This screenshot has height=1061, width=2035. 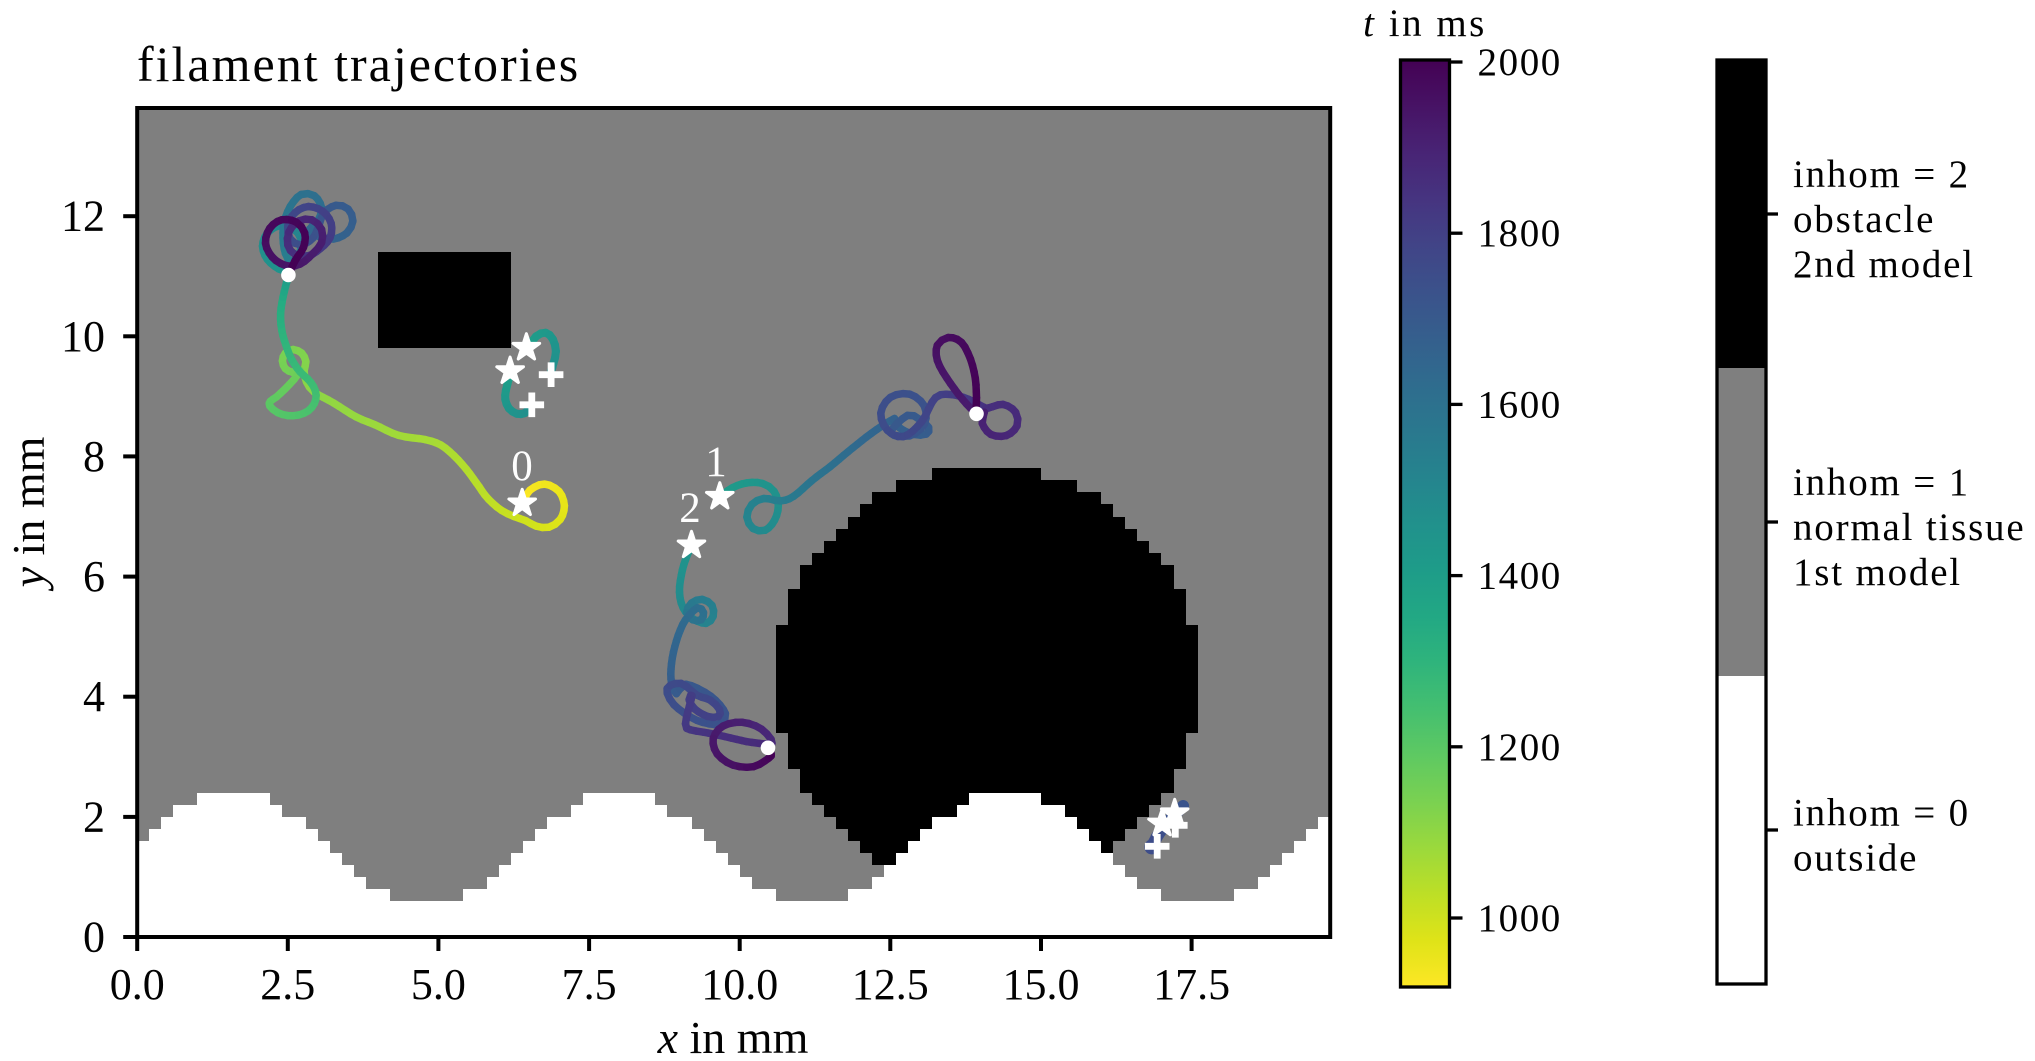 I want to click on svg-text: 10, so click(x=83, y=336).